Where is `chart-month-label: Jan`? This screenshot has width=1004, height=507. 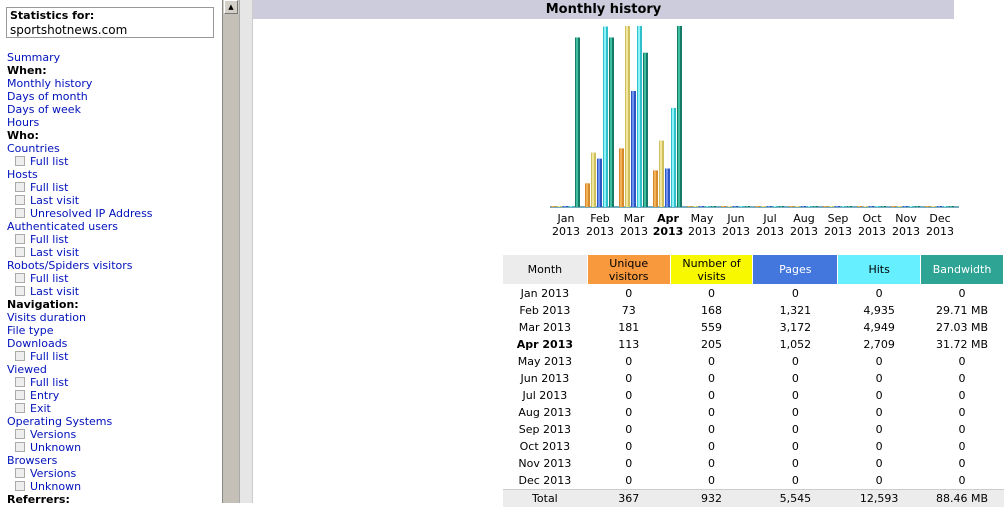
chart-month-label: Jan is located at coordinates (566, 218).